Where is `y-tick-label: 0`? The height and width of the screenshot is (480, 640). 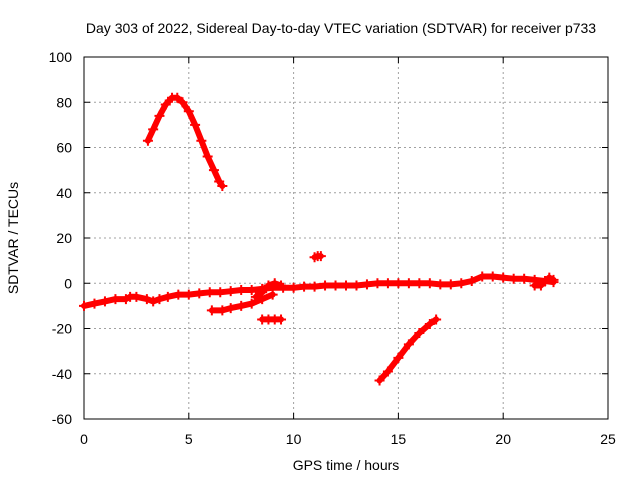 y-tick-label: 0 is located at coordinates (68, 283).